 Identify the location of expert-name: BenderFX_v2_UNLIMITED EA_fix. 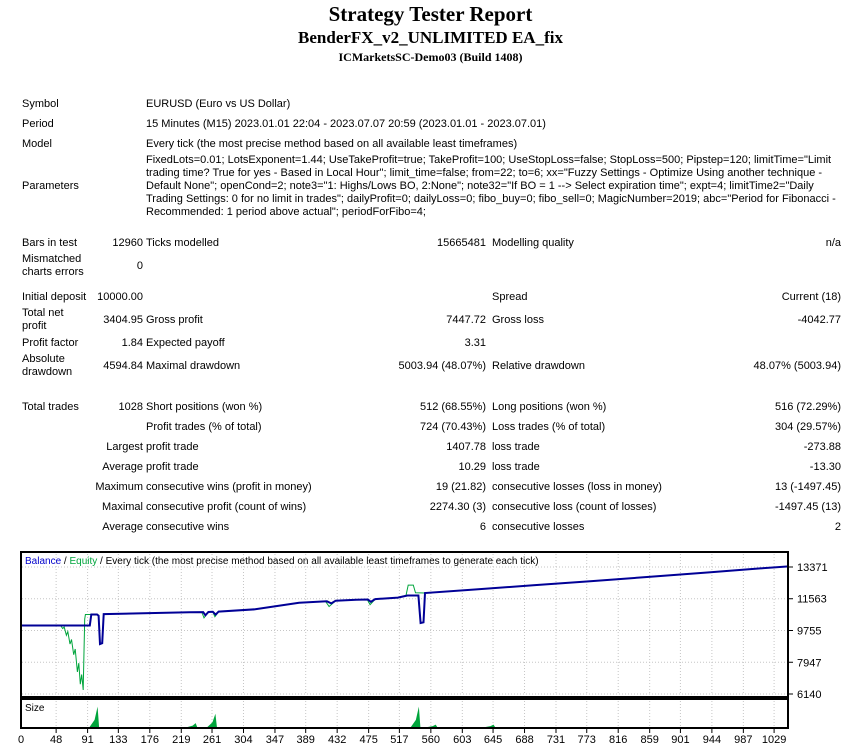
(430, 37).